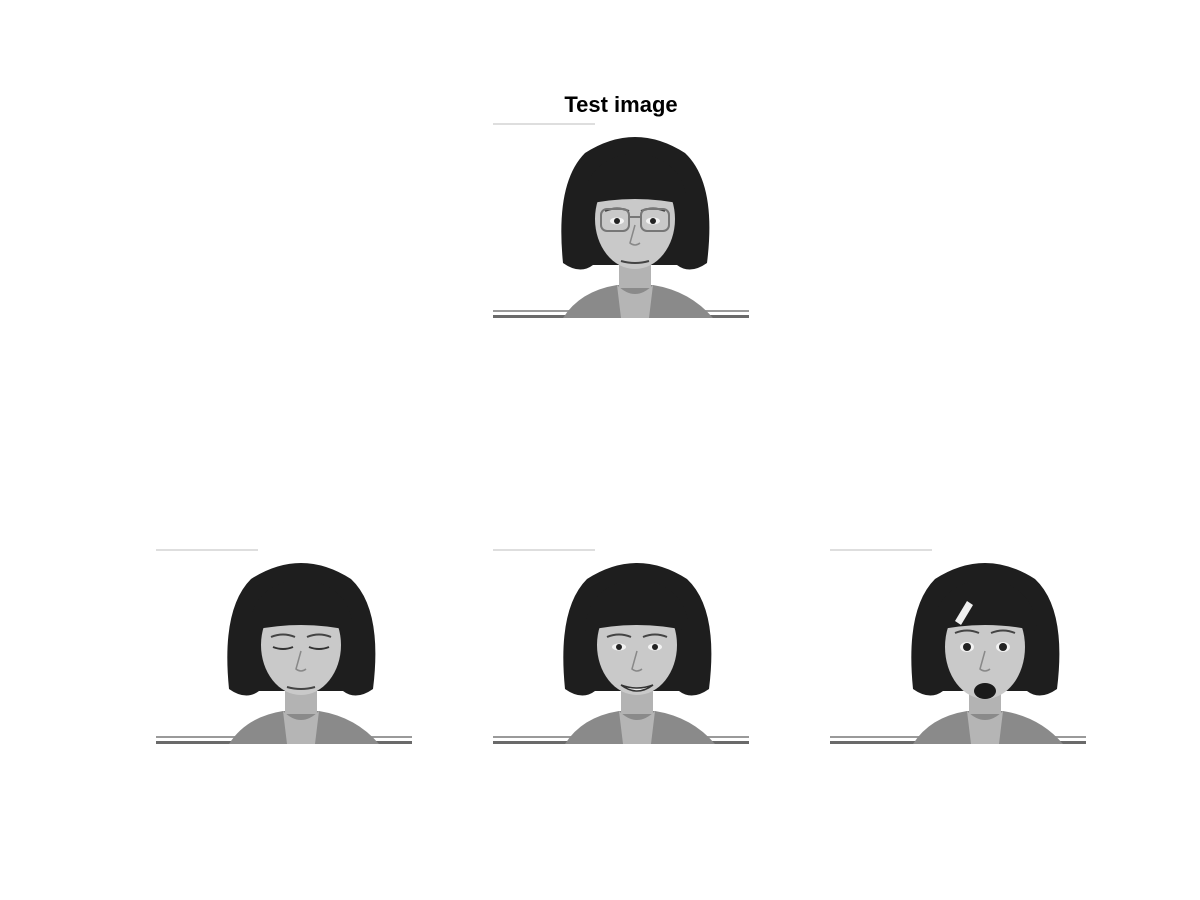 The height and width of the screenshot is (900, 1200). What do you see at coordinates (964, 613) in the screenshot?
I see `hair-highlight` at bounding box center [964, 613].